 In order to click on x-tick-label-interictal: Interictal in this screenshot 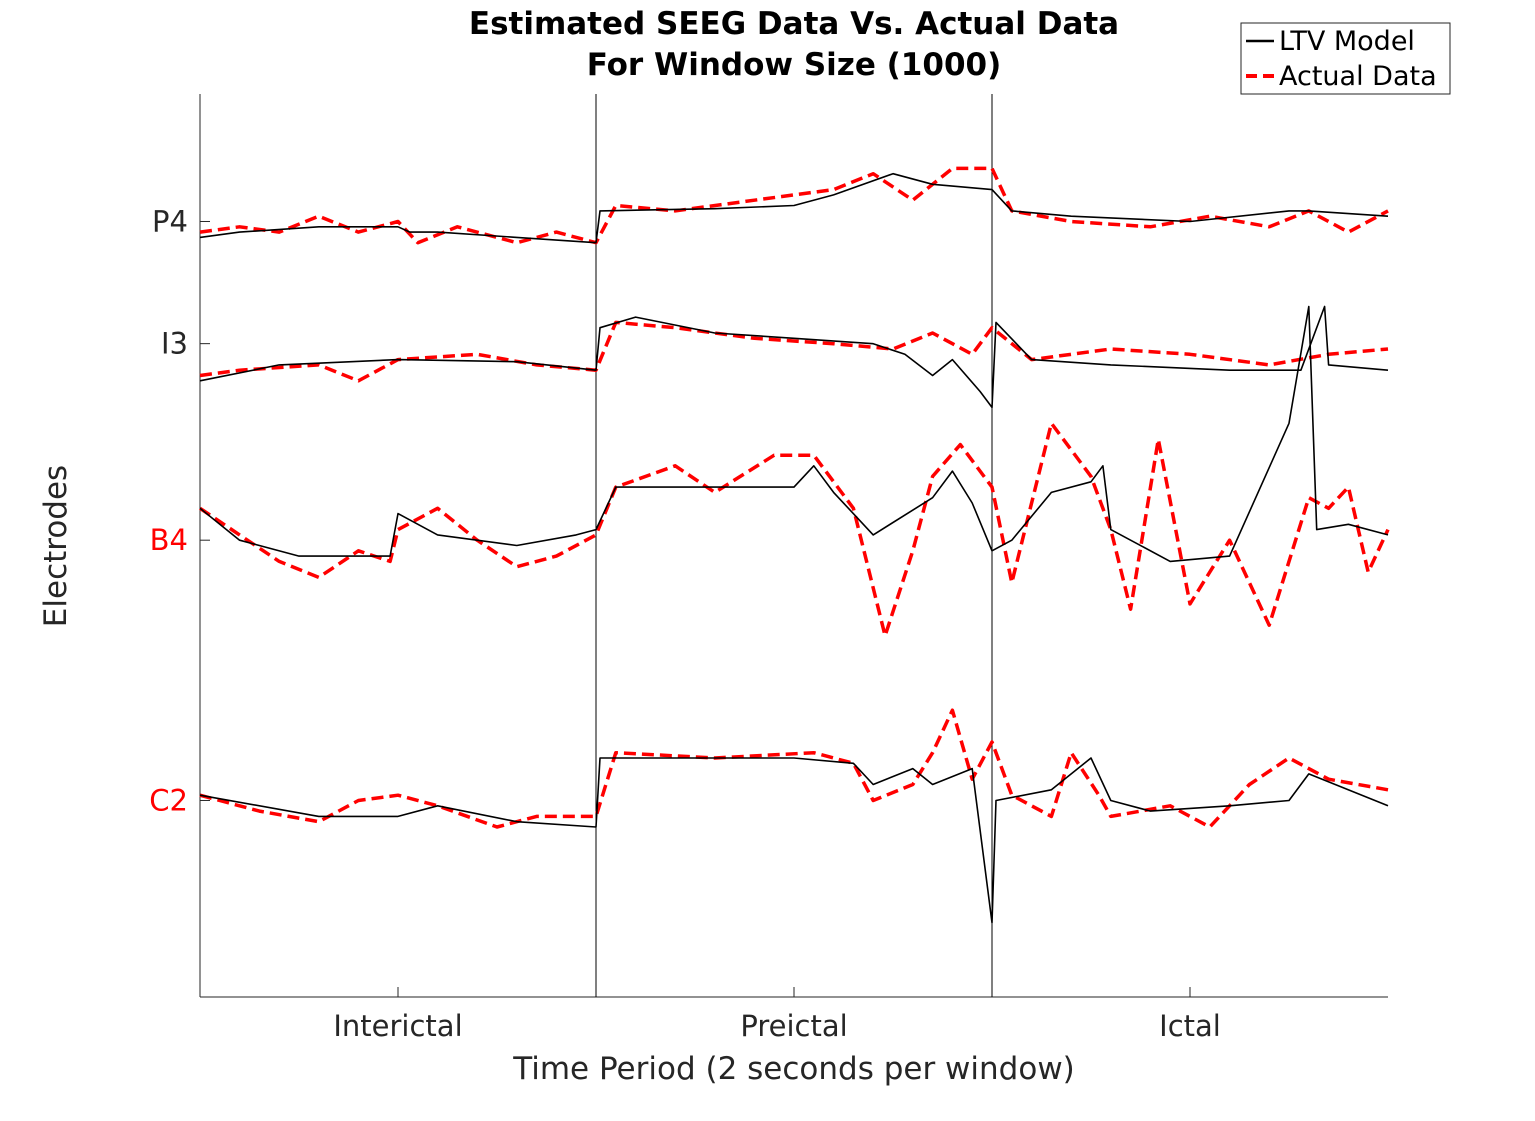, I will do `click(397, 1026)`.